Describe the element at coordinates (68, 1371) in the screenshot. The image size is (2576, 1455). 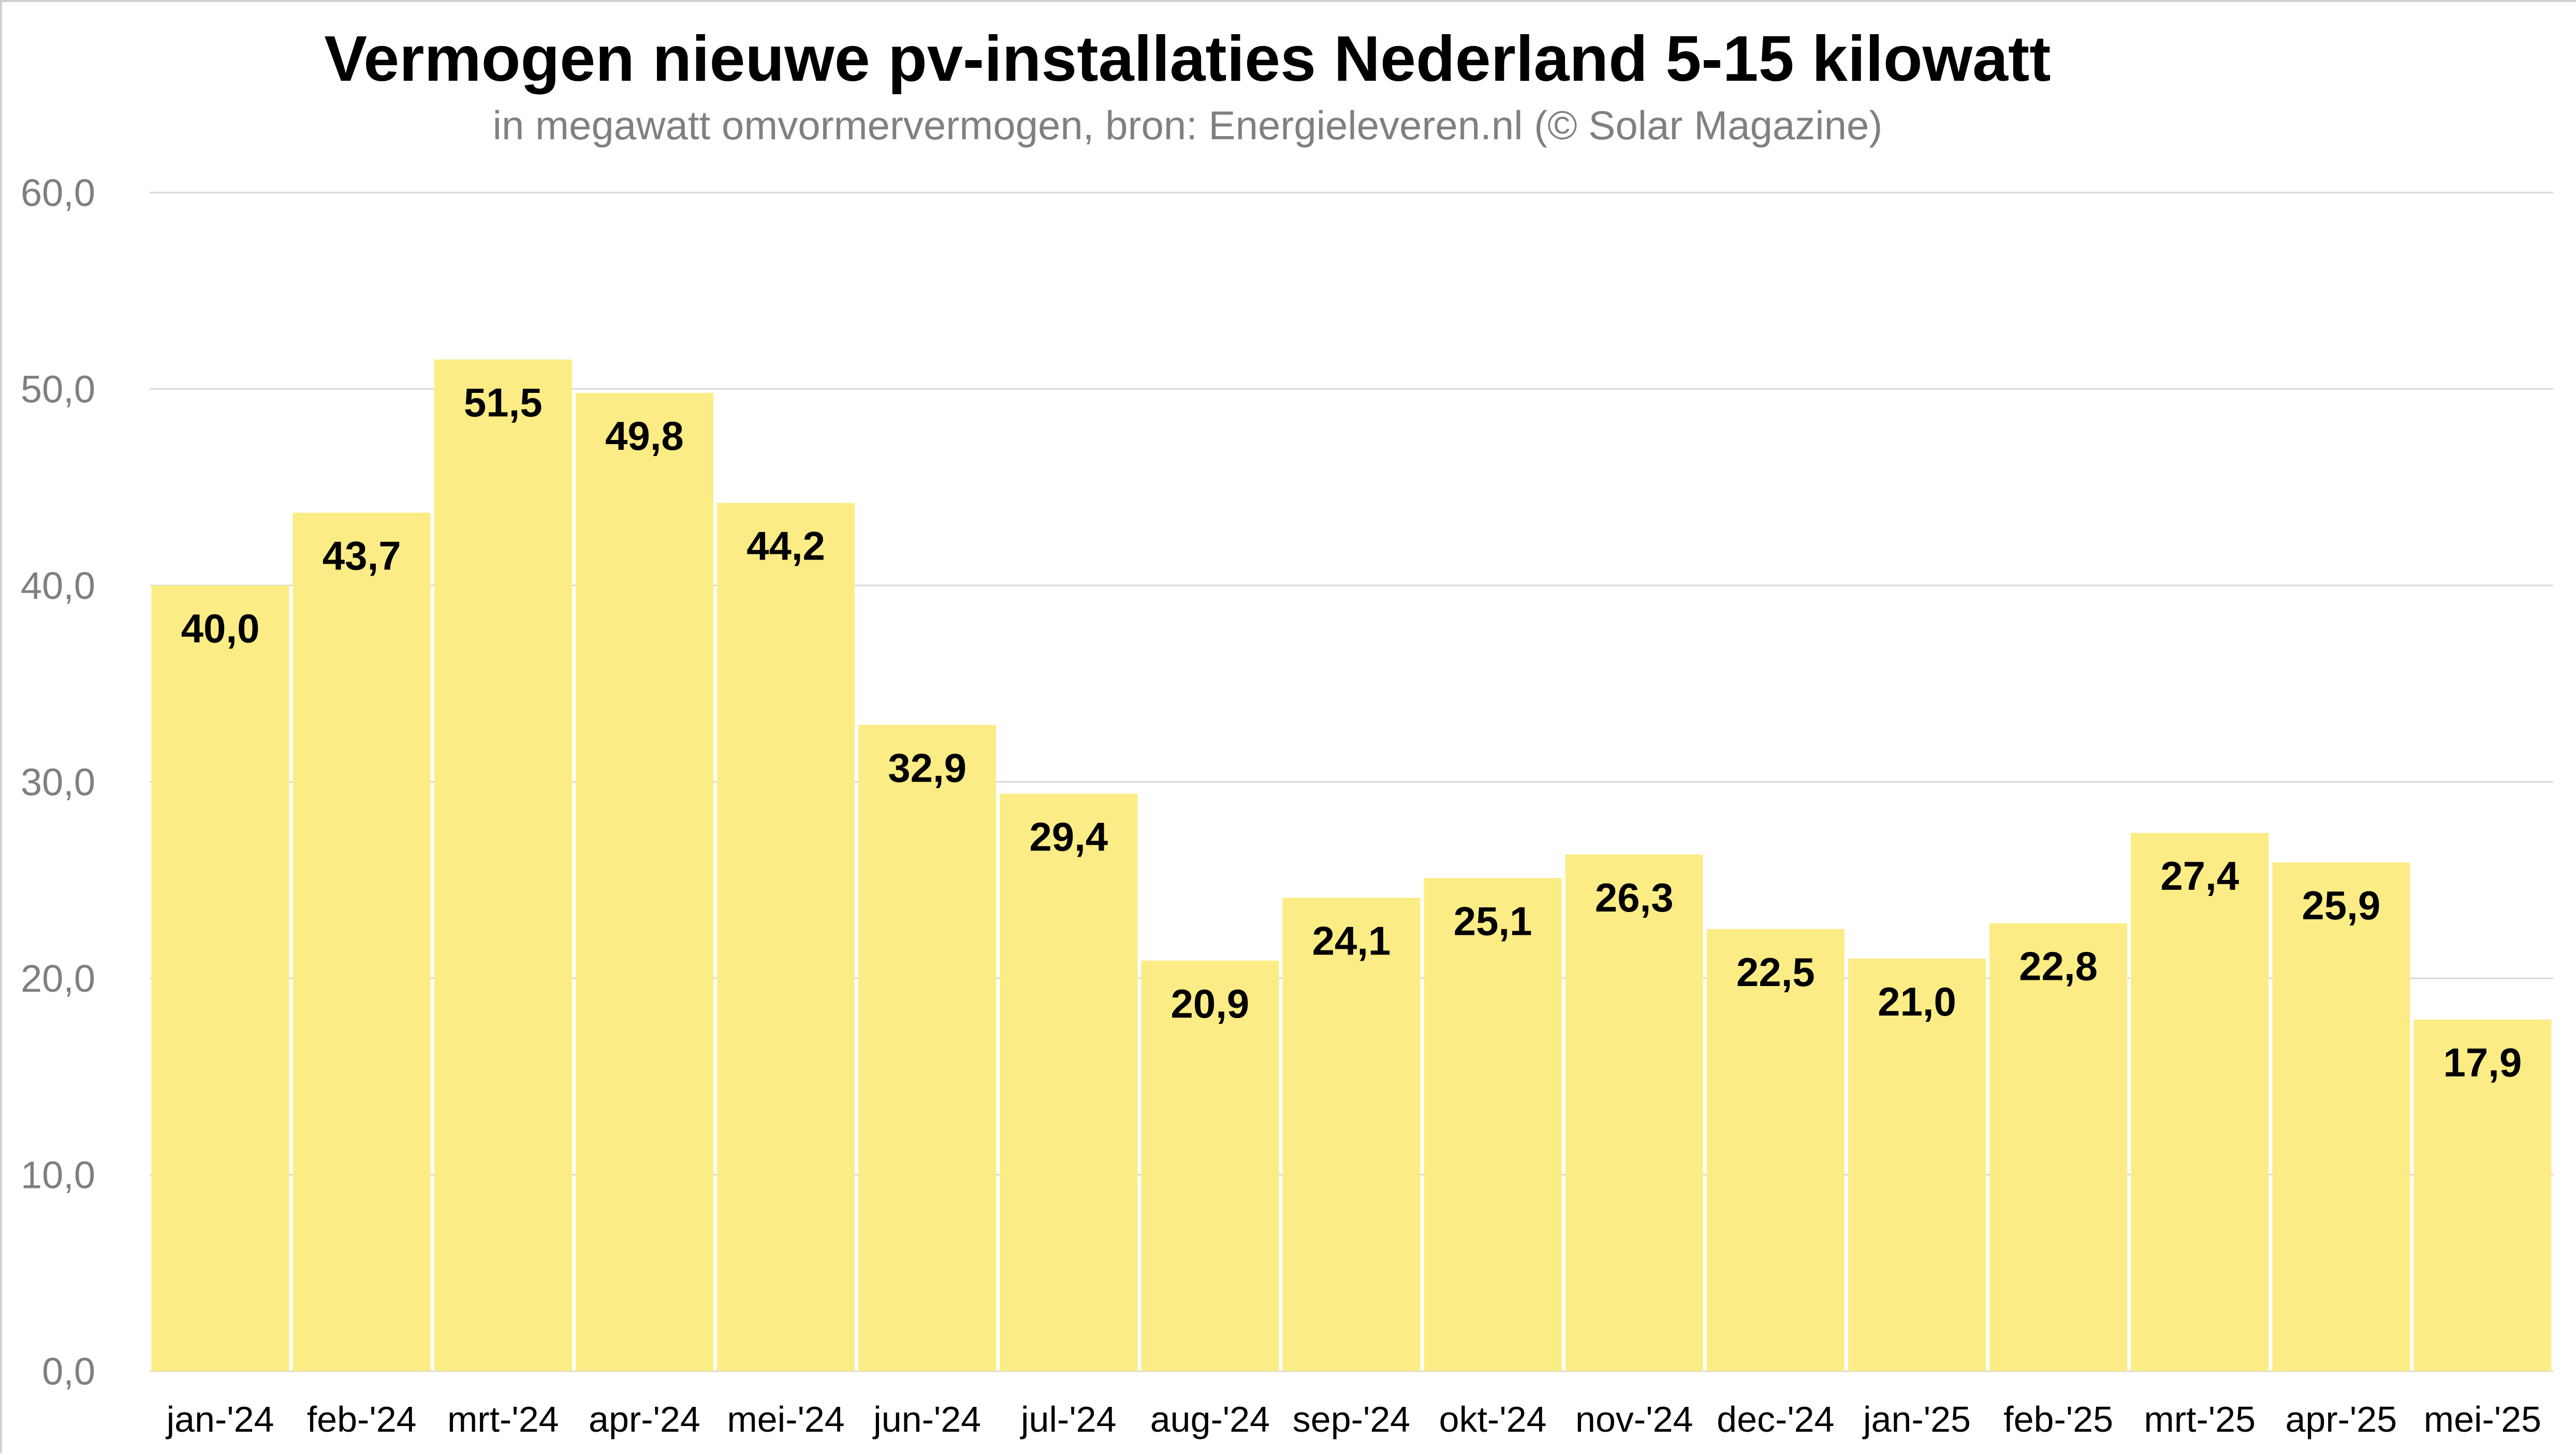
I see `y-tick-label: 0,0` at that location.